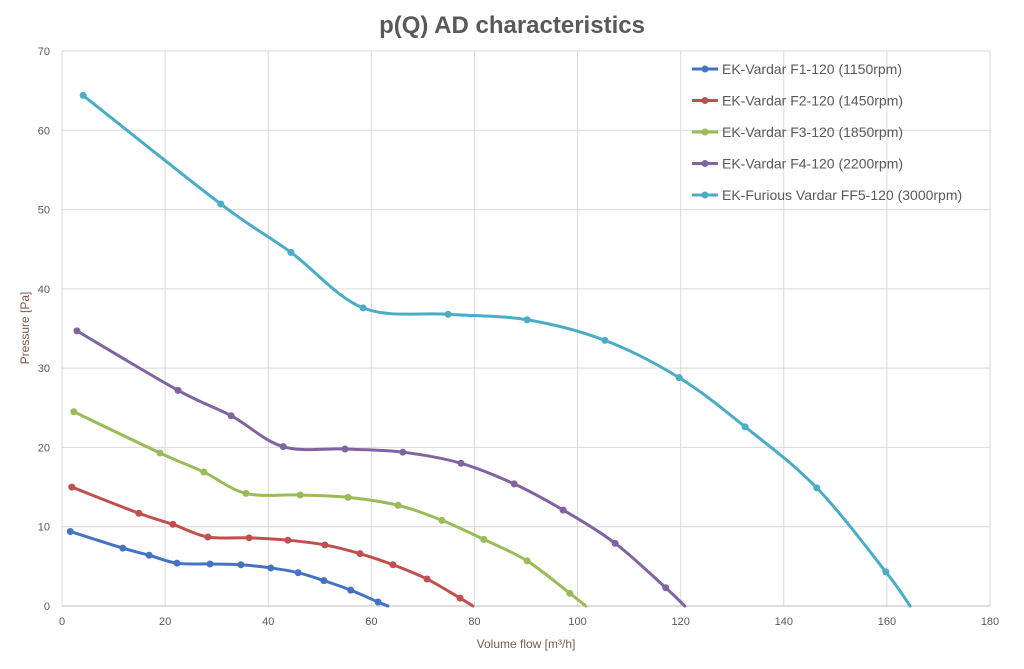 Image resolution: width=1024 pixels, height=669 pixels. Describe the element at coordinates (784, 622) in the screenshot. I see `x-tick-label: 140` at that location.